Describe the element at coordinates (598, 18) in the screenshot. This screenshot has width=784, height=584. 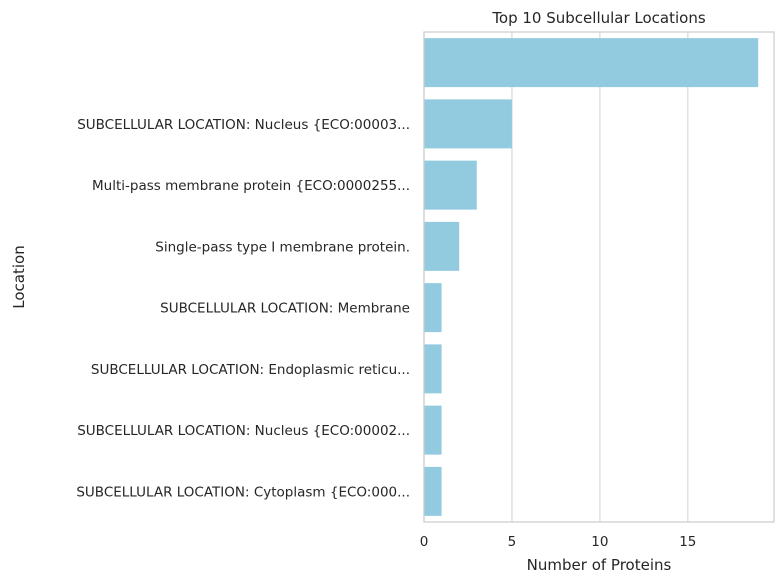
I see `chart-title: Top 10 Subcellular Locations` at that location.